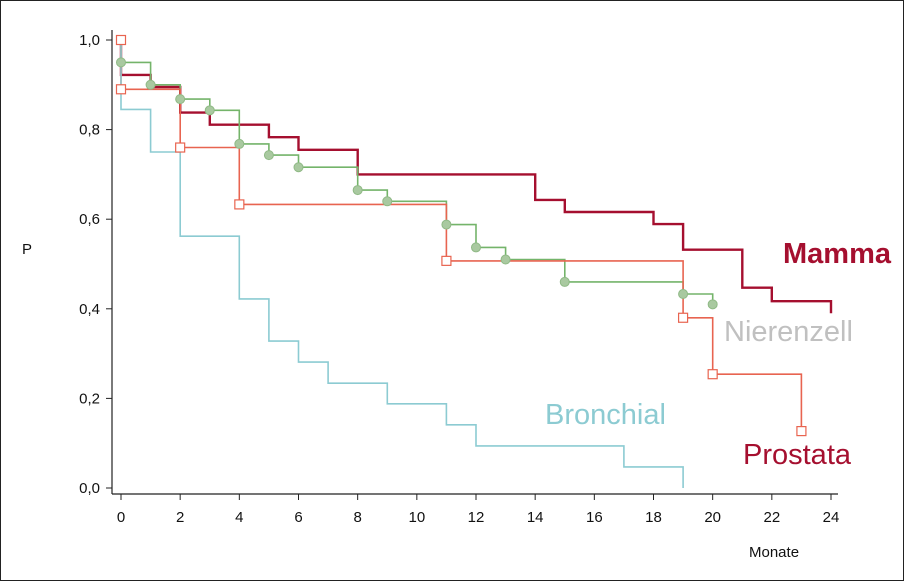  What do you see at coordinates (653, 517) in the screenshot?
I see `x-tick-label: 18` at bounding box center [653, 517].